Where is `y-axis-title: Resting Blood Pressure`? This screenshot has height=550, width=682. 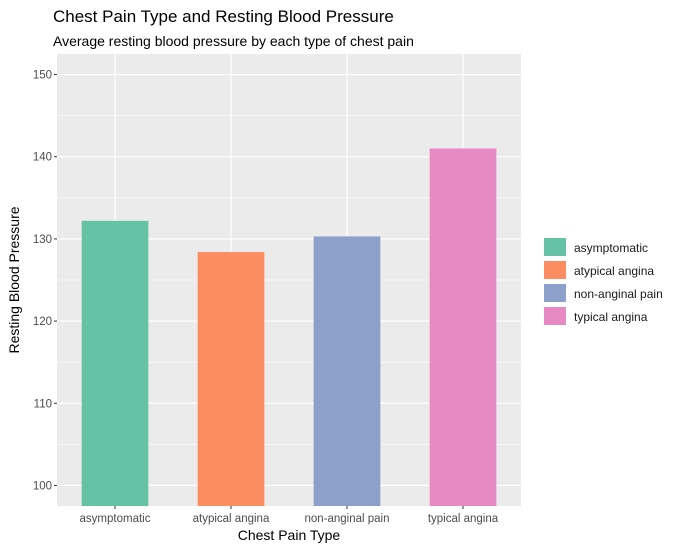 y-axis-title: Resting Blood Pressure is located at coordinates (14, 279).